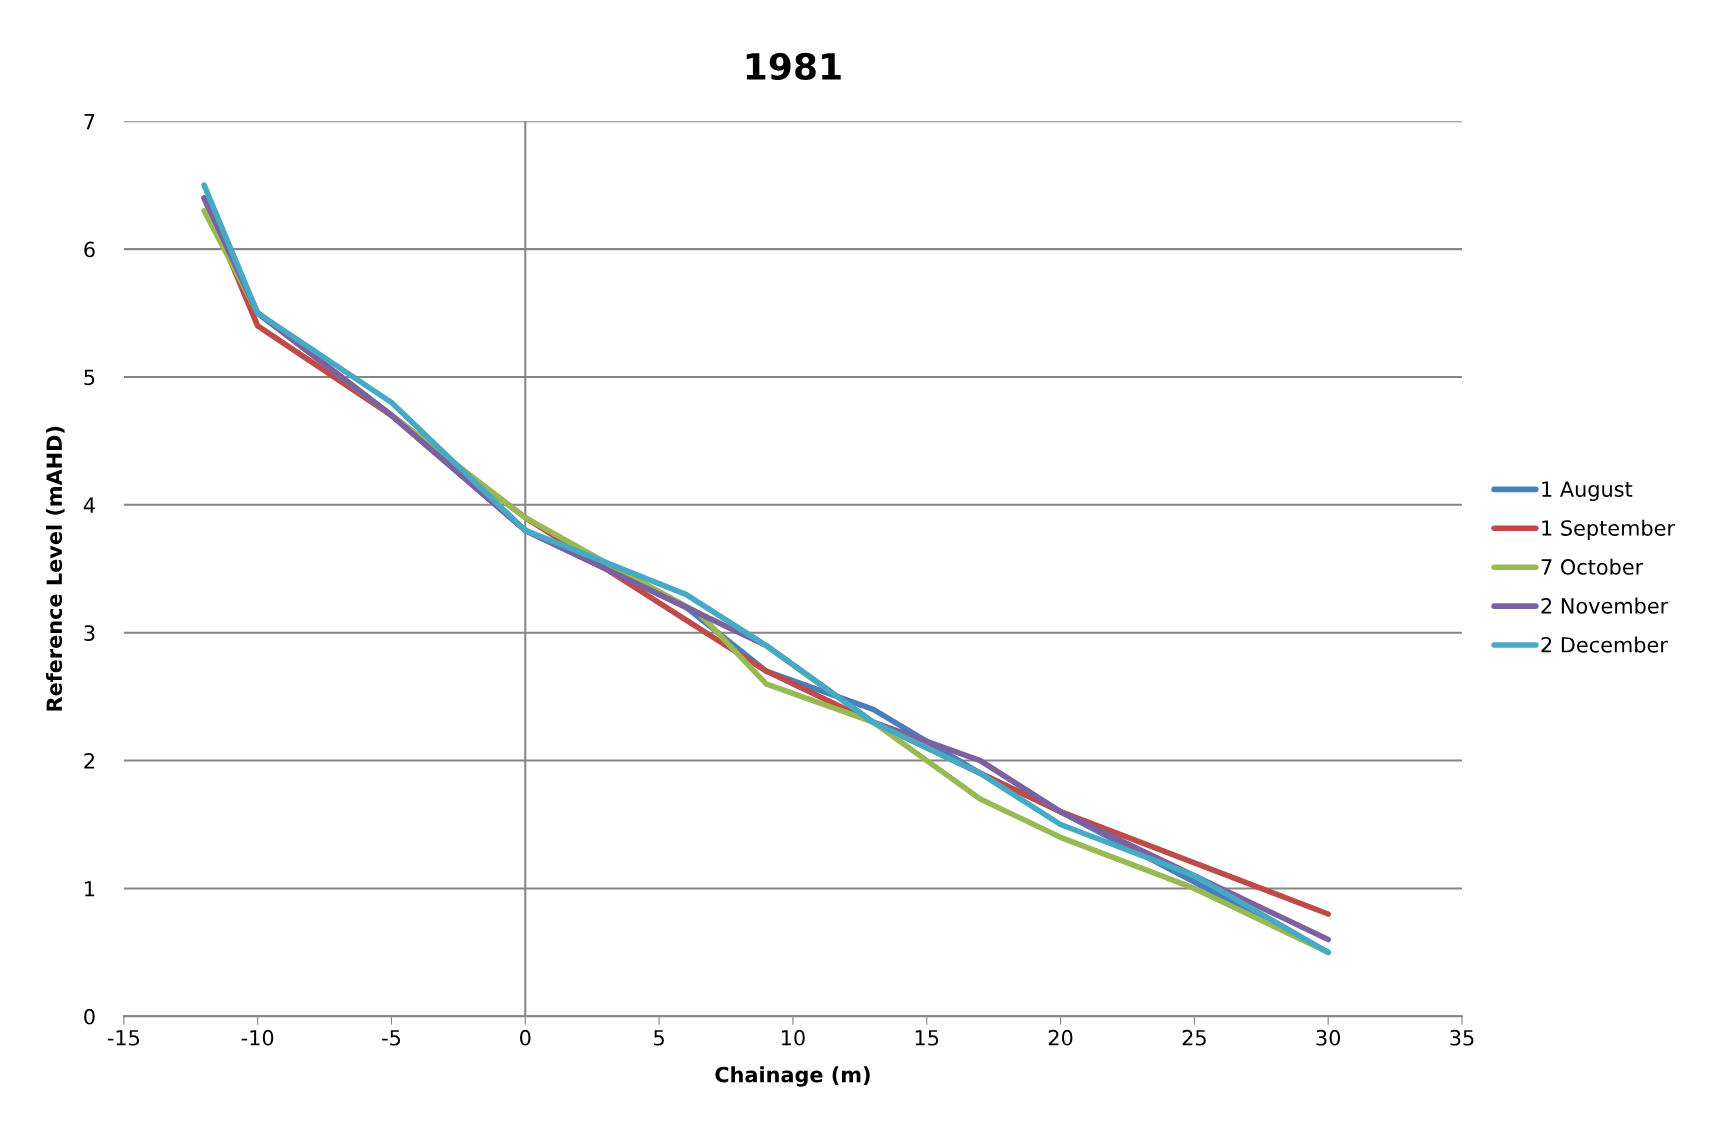  I want to click on x-tick-label: -10, so click(257, 1037).